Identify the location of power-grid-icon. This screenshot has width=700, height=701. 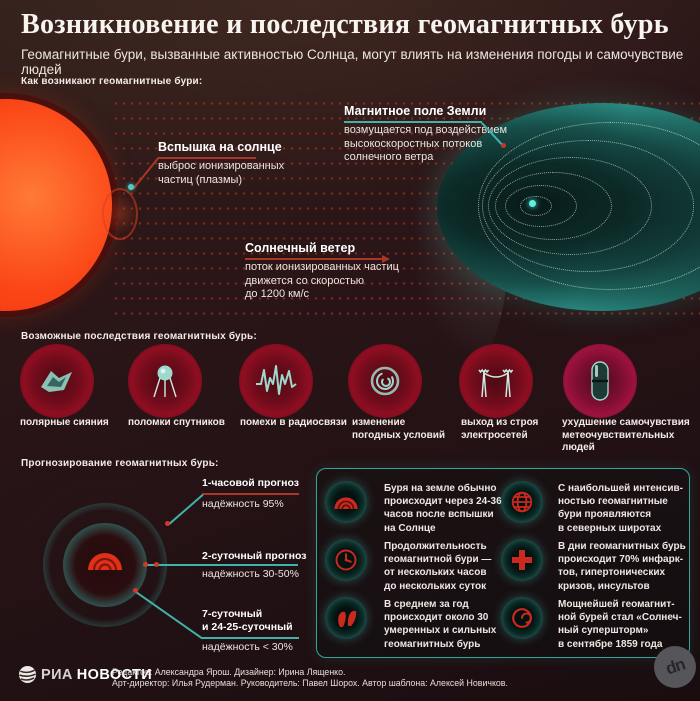
(496, 383).